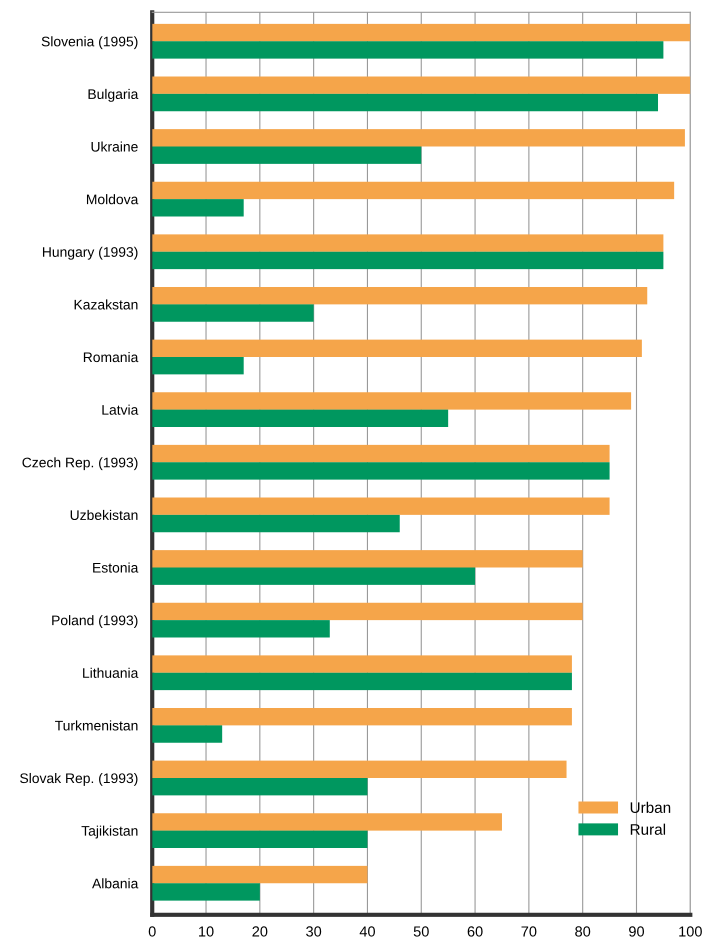 Image resolution: width=708 pixels, height=947 pixels. I want to click on y-tick-label: Hungary (1993), so click(90, 253).